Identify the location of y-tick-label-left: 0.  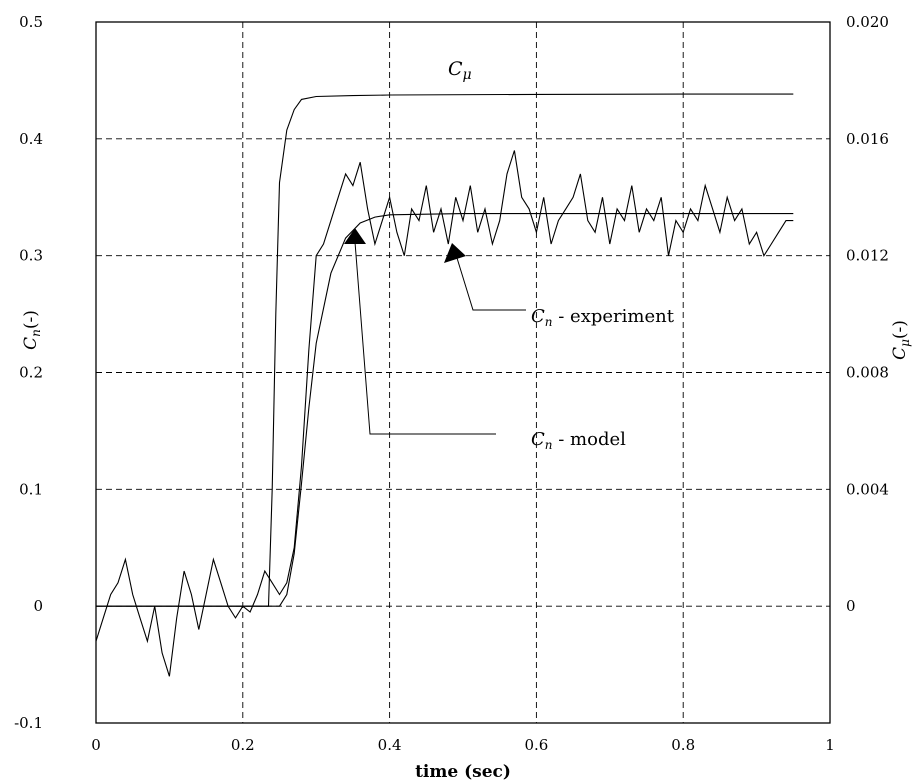
(38, 606).